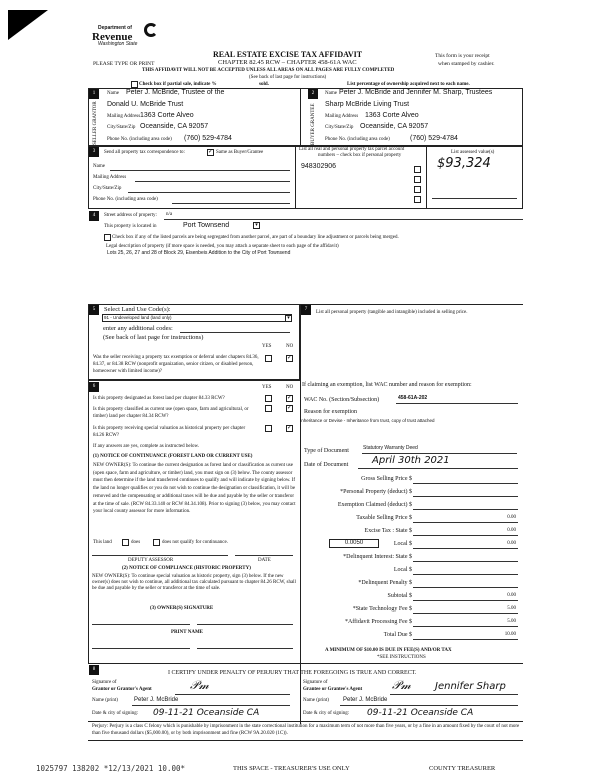 This screenshot has height=779, width=600. I want to click on line, so click(231, 203).